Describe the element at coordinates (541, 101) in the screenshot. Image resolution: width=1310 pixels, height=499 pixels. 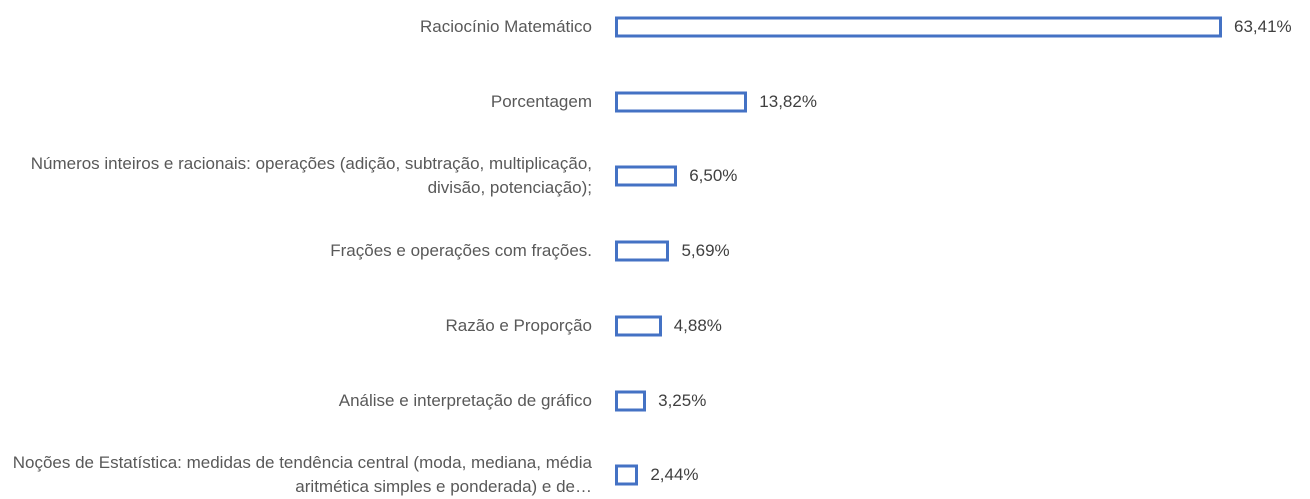
I see `category-label: Porcentagem` at that location.